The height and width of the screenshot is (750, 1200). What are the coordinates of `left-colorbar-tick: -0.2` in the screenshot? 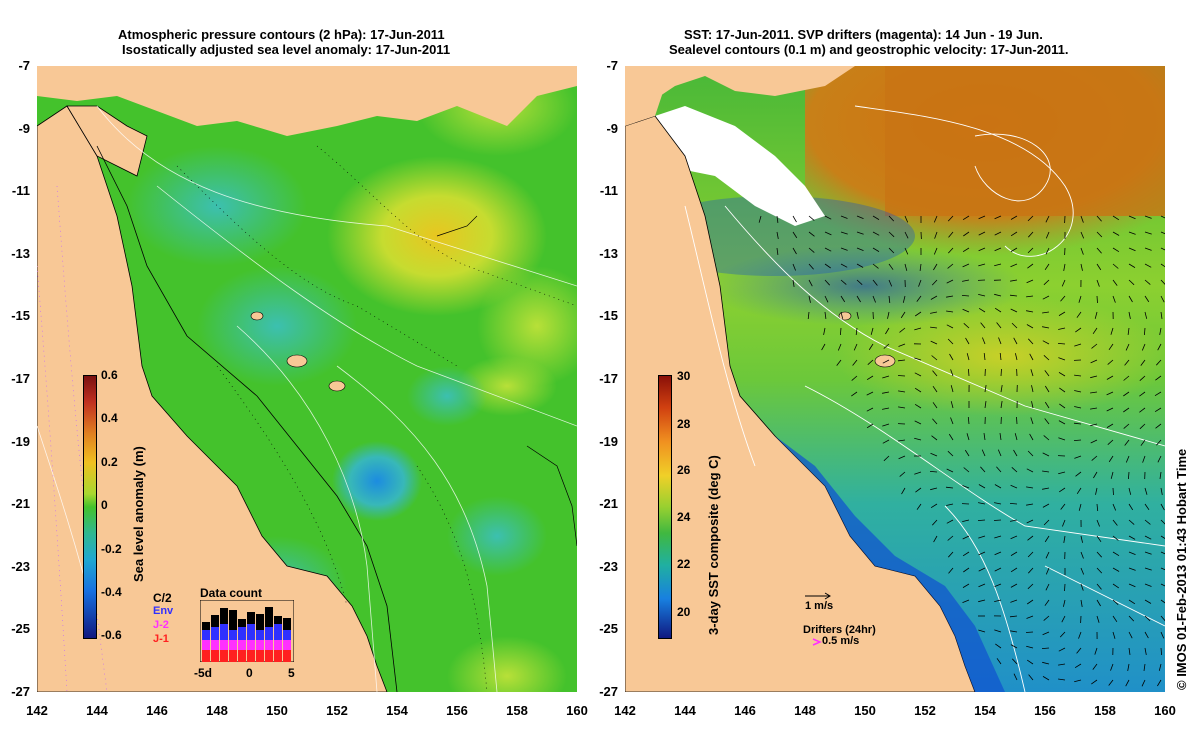 It's located at (111, 549).